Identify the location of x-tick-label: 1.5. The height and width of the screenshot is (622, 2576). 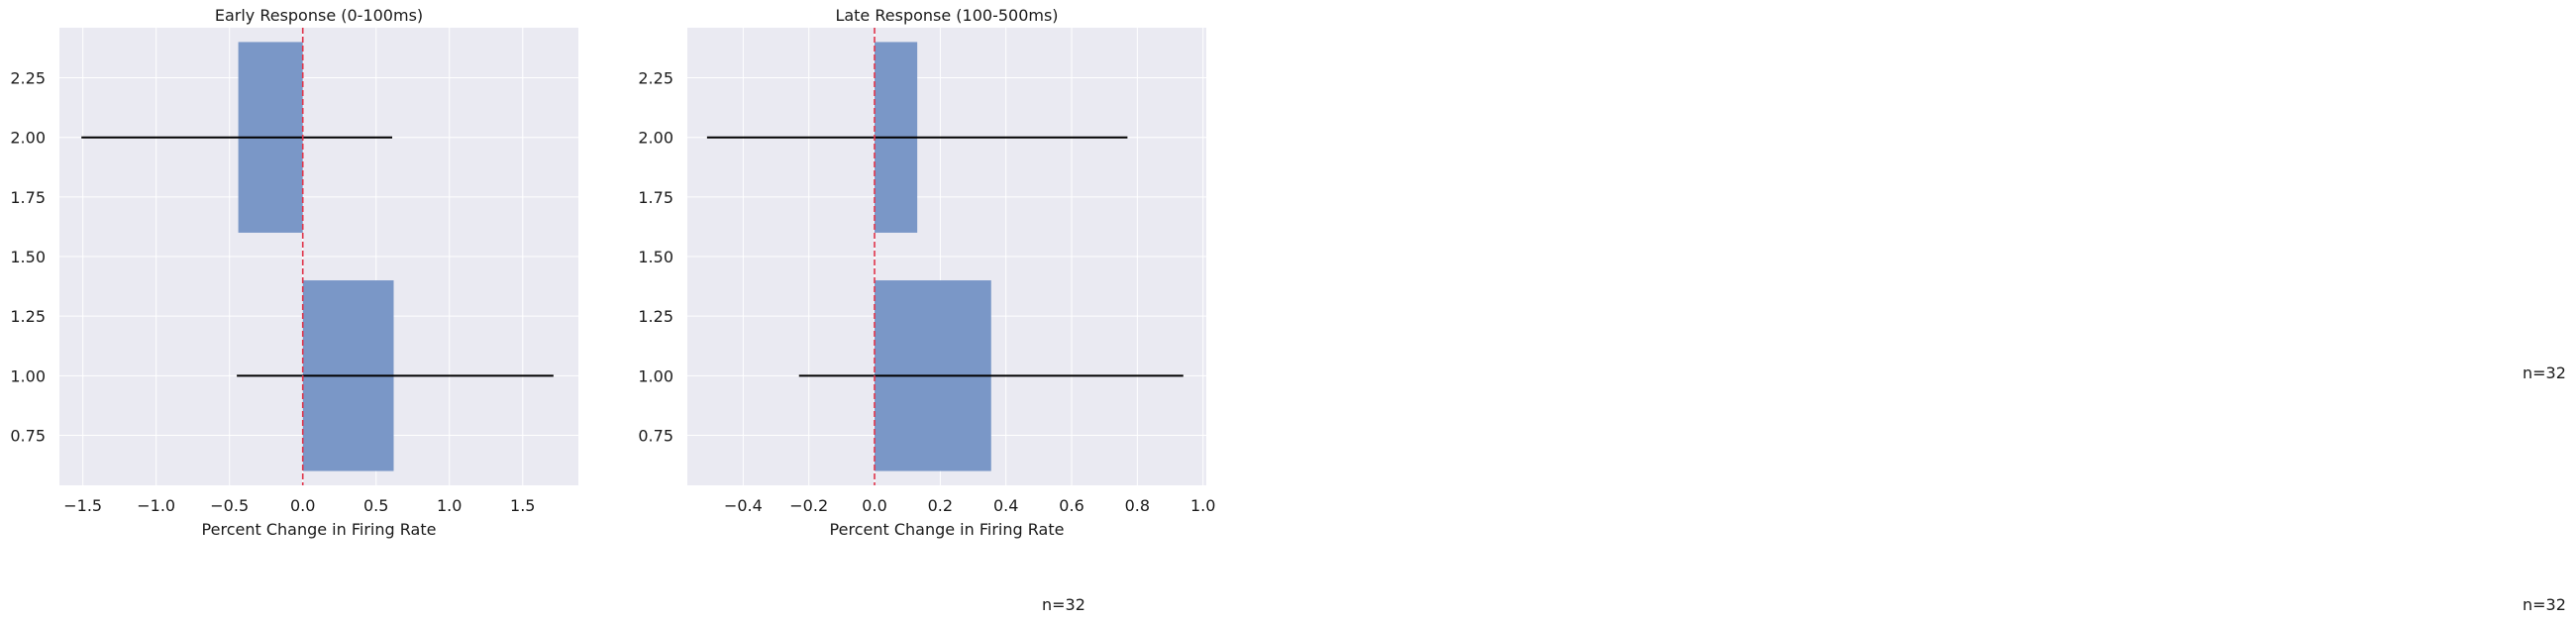
(522, 505).